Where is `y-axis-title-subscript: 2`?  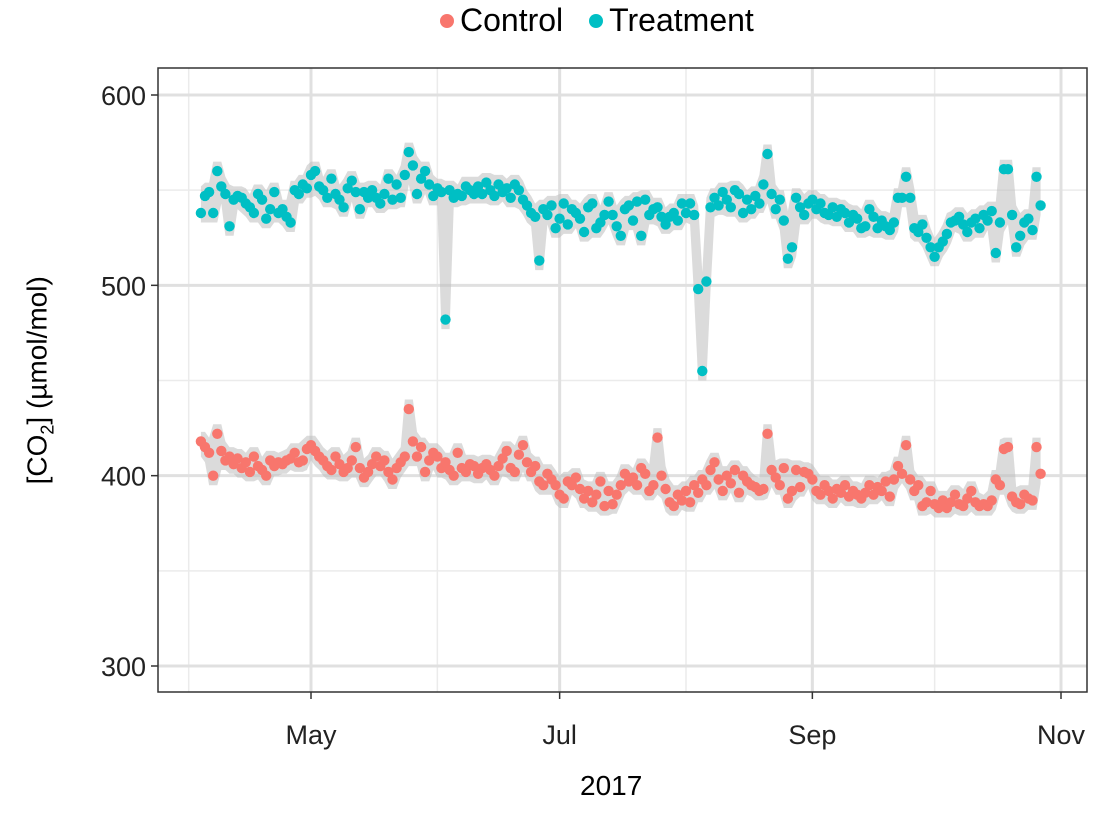
y-axis-title-subscript: 2 is located at coordinates (47, 429).